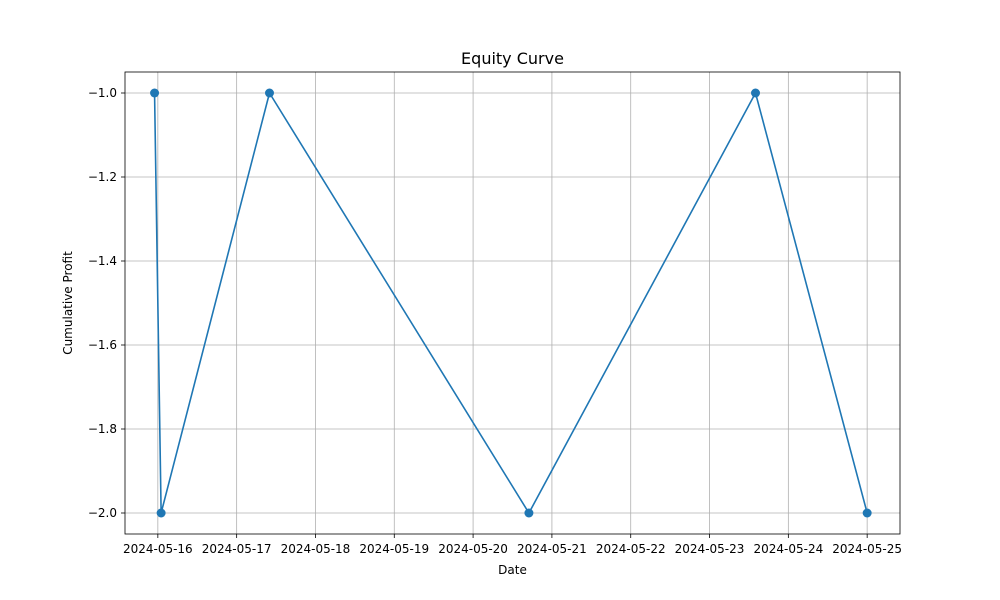 Image resolution: width=1000 pixels, height=600 pixels. I want to click on y-tick-label: −1.4, so click(102, 261).